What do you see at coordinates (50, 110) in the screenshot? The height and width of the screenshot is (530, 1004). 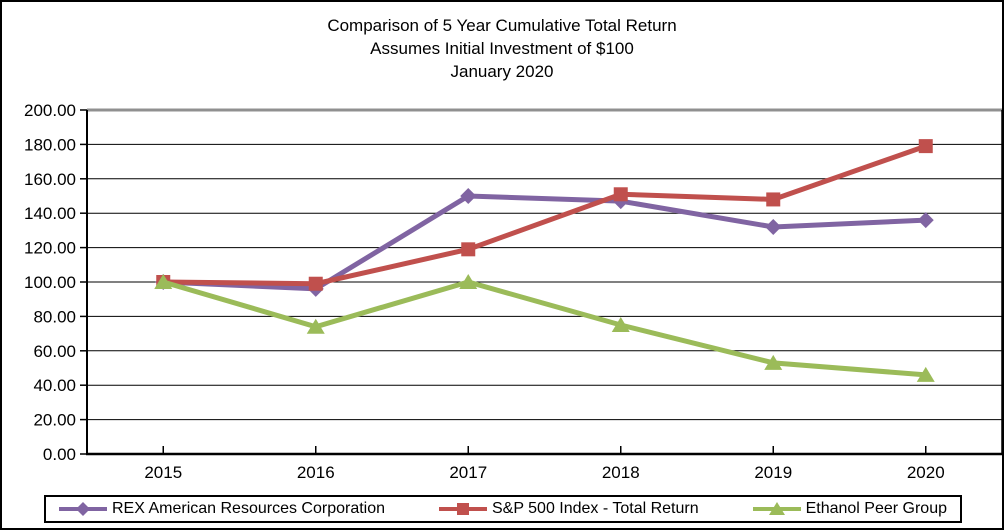 I see `y-axis-label: 200.00` at bounding box center [50, 110].